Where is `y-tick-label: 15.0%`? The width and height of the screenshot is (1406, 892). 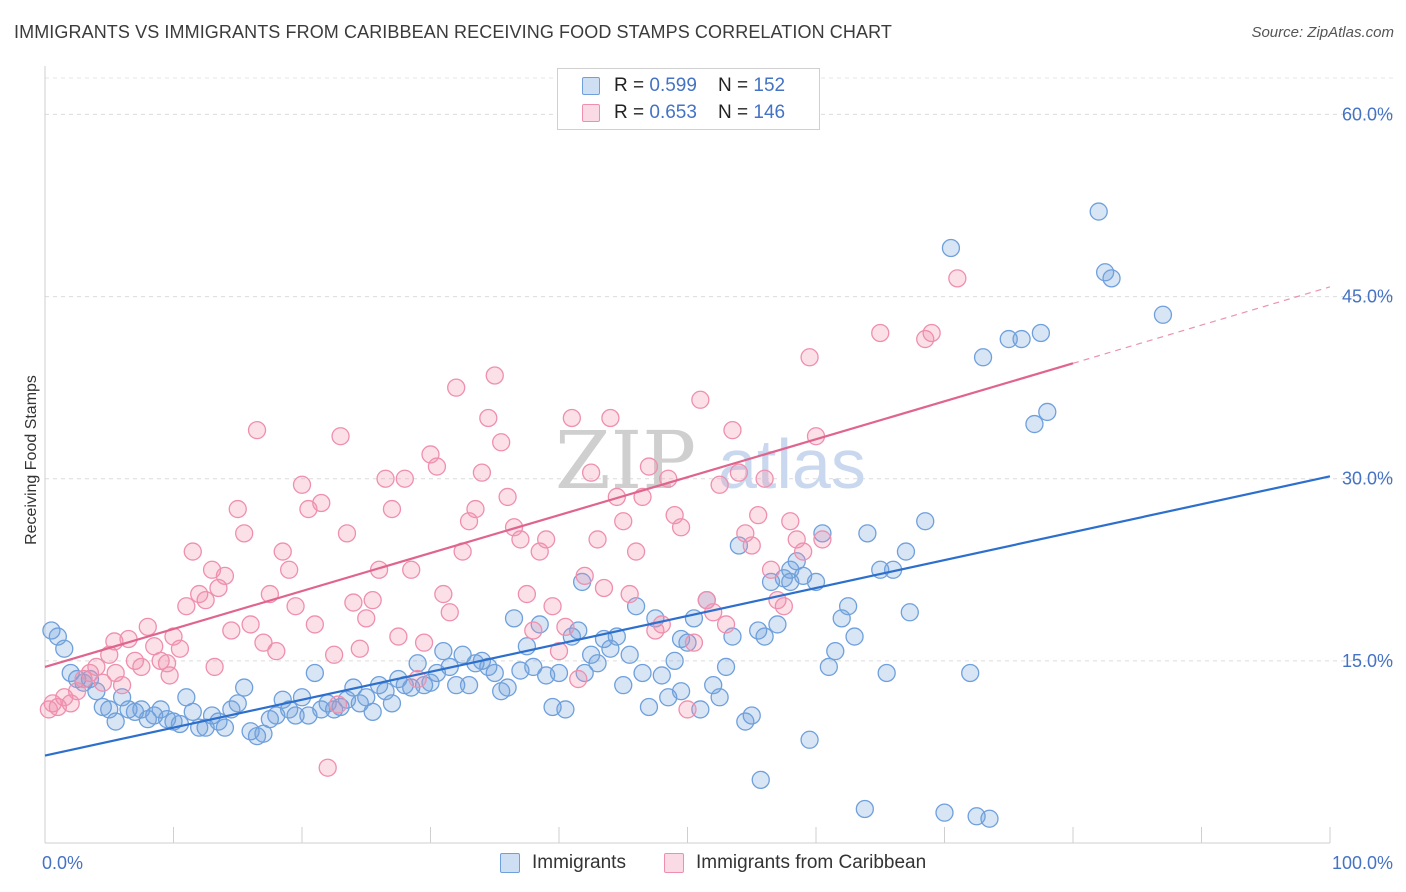
y-tick-label: 15.0% is located at coordinates (1367, 661).